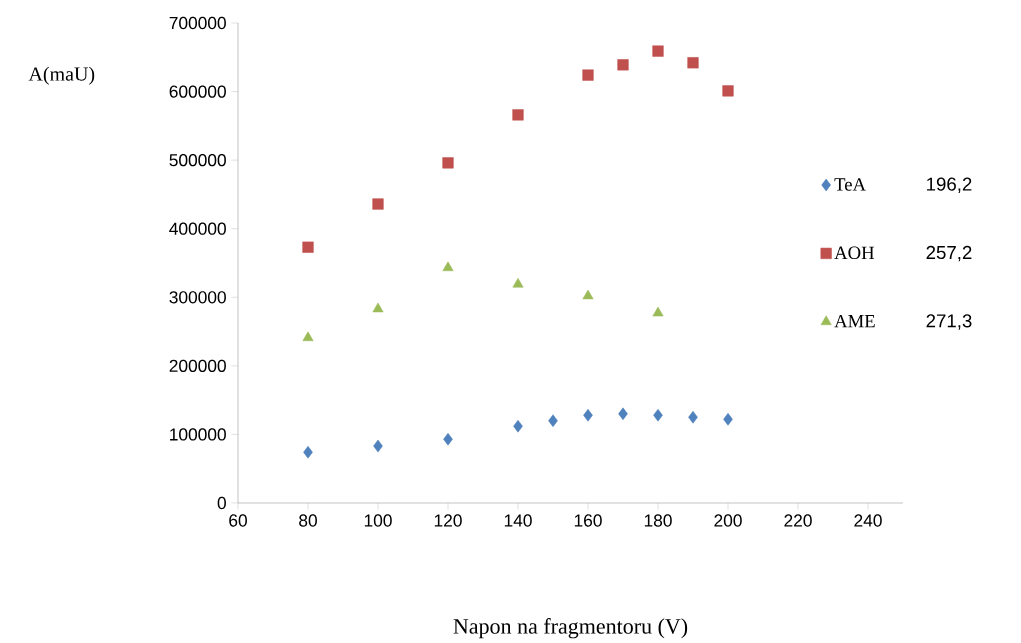 Image resolution: width=1021 pixels, height=643 pixels. I want to click on x-tick-label: 240, so click(868, 520).